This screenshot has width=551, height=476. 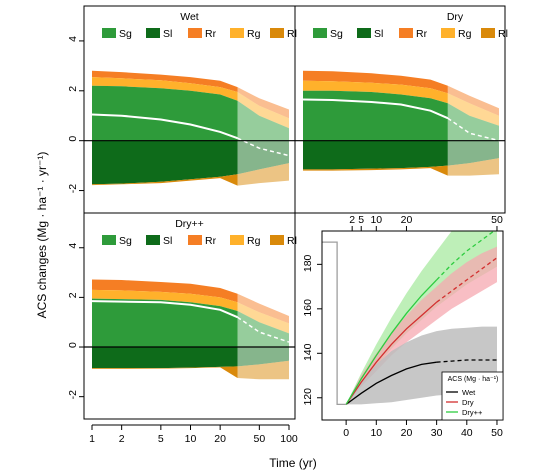 I want to click on acs-x-tick-label: 50, so click(x=497, y=433).